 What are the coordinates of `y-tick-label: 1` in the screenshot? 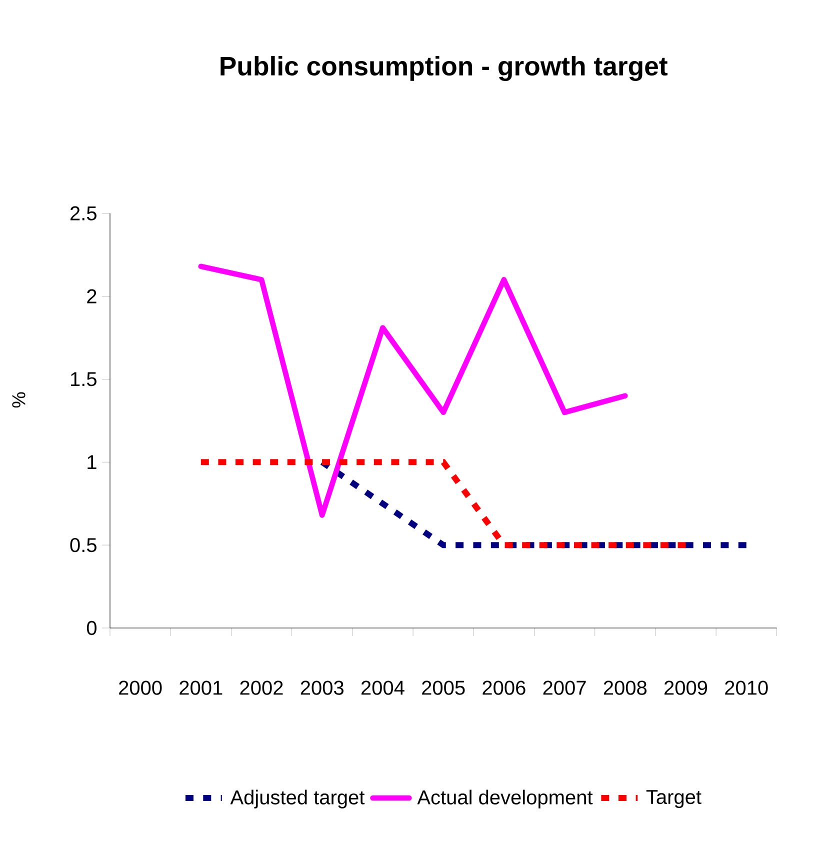 It's located at (92, 462).